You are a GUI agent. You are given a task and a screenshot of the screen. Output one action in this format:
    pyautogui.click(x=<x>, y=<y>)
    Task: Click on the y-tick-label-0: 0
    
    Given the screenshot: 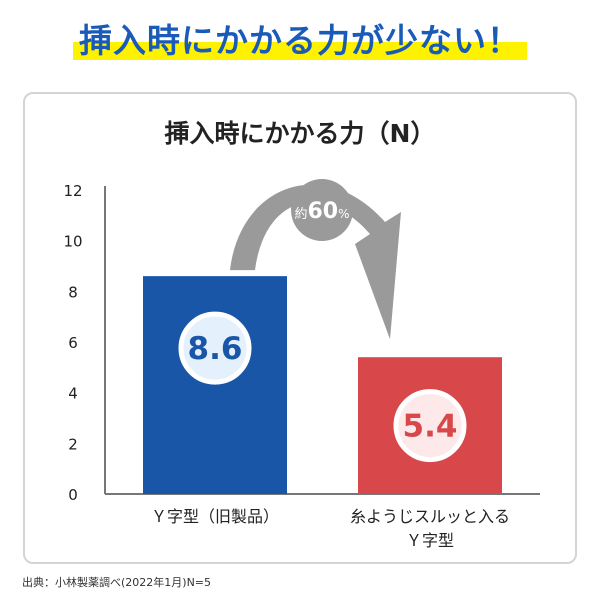 What is the action you would take?
    pyautogui.click(x=73, y=495)
    